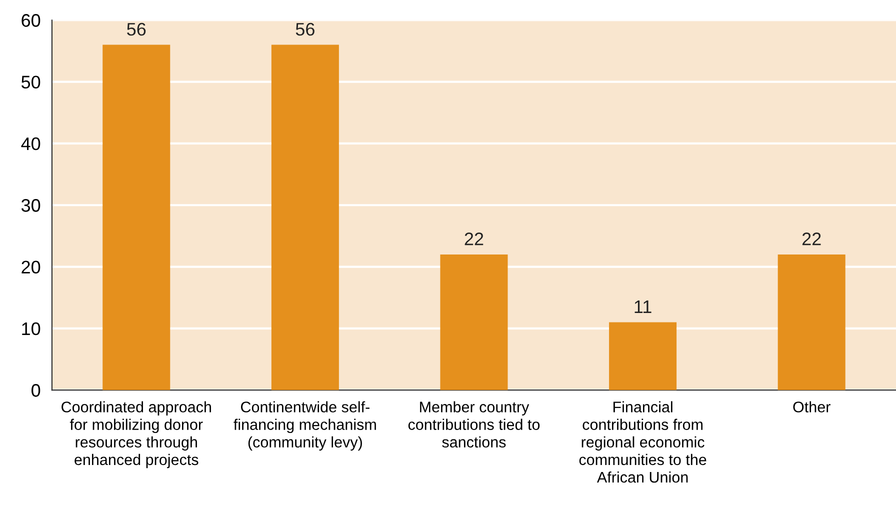 This screenshot has height=516, width=896. What do you see at coordinates (305, 426) in the screenshot?
I see `x-tick-label: Continentwide self- financing mechanism (community levy)` at bounding box center [305, 426].